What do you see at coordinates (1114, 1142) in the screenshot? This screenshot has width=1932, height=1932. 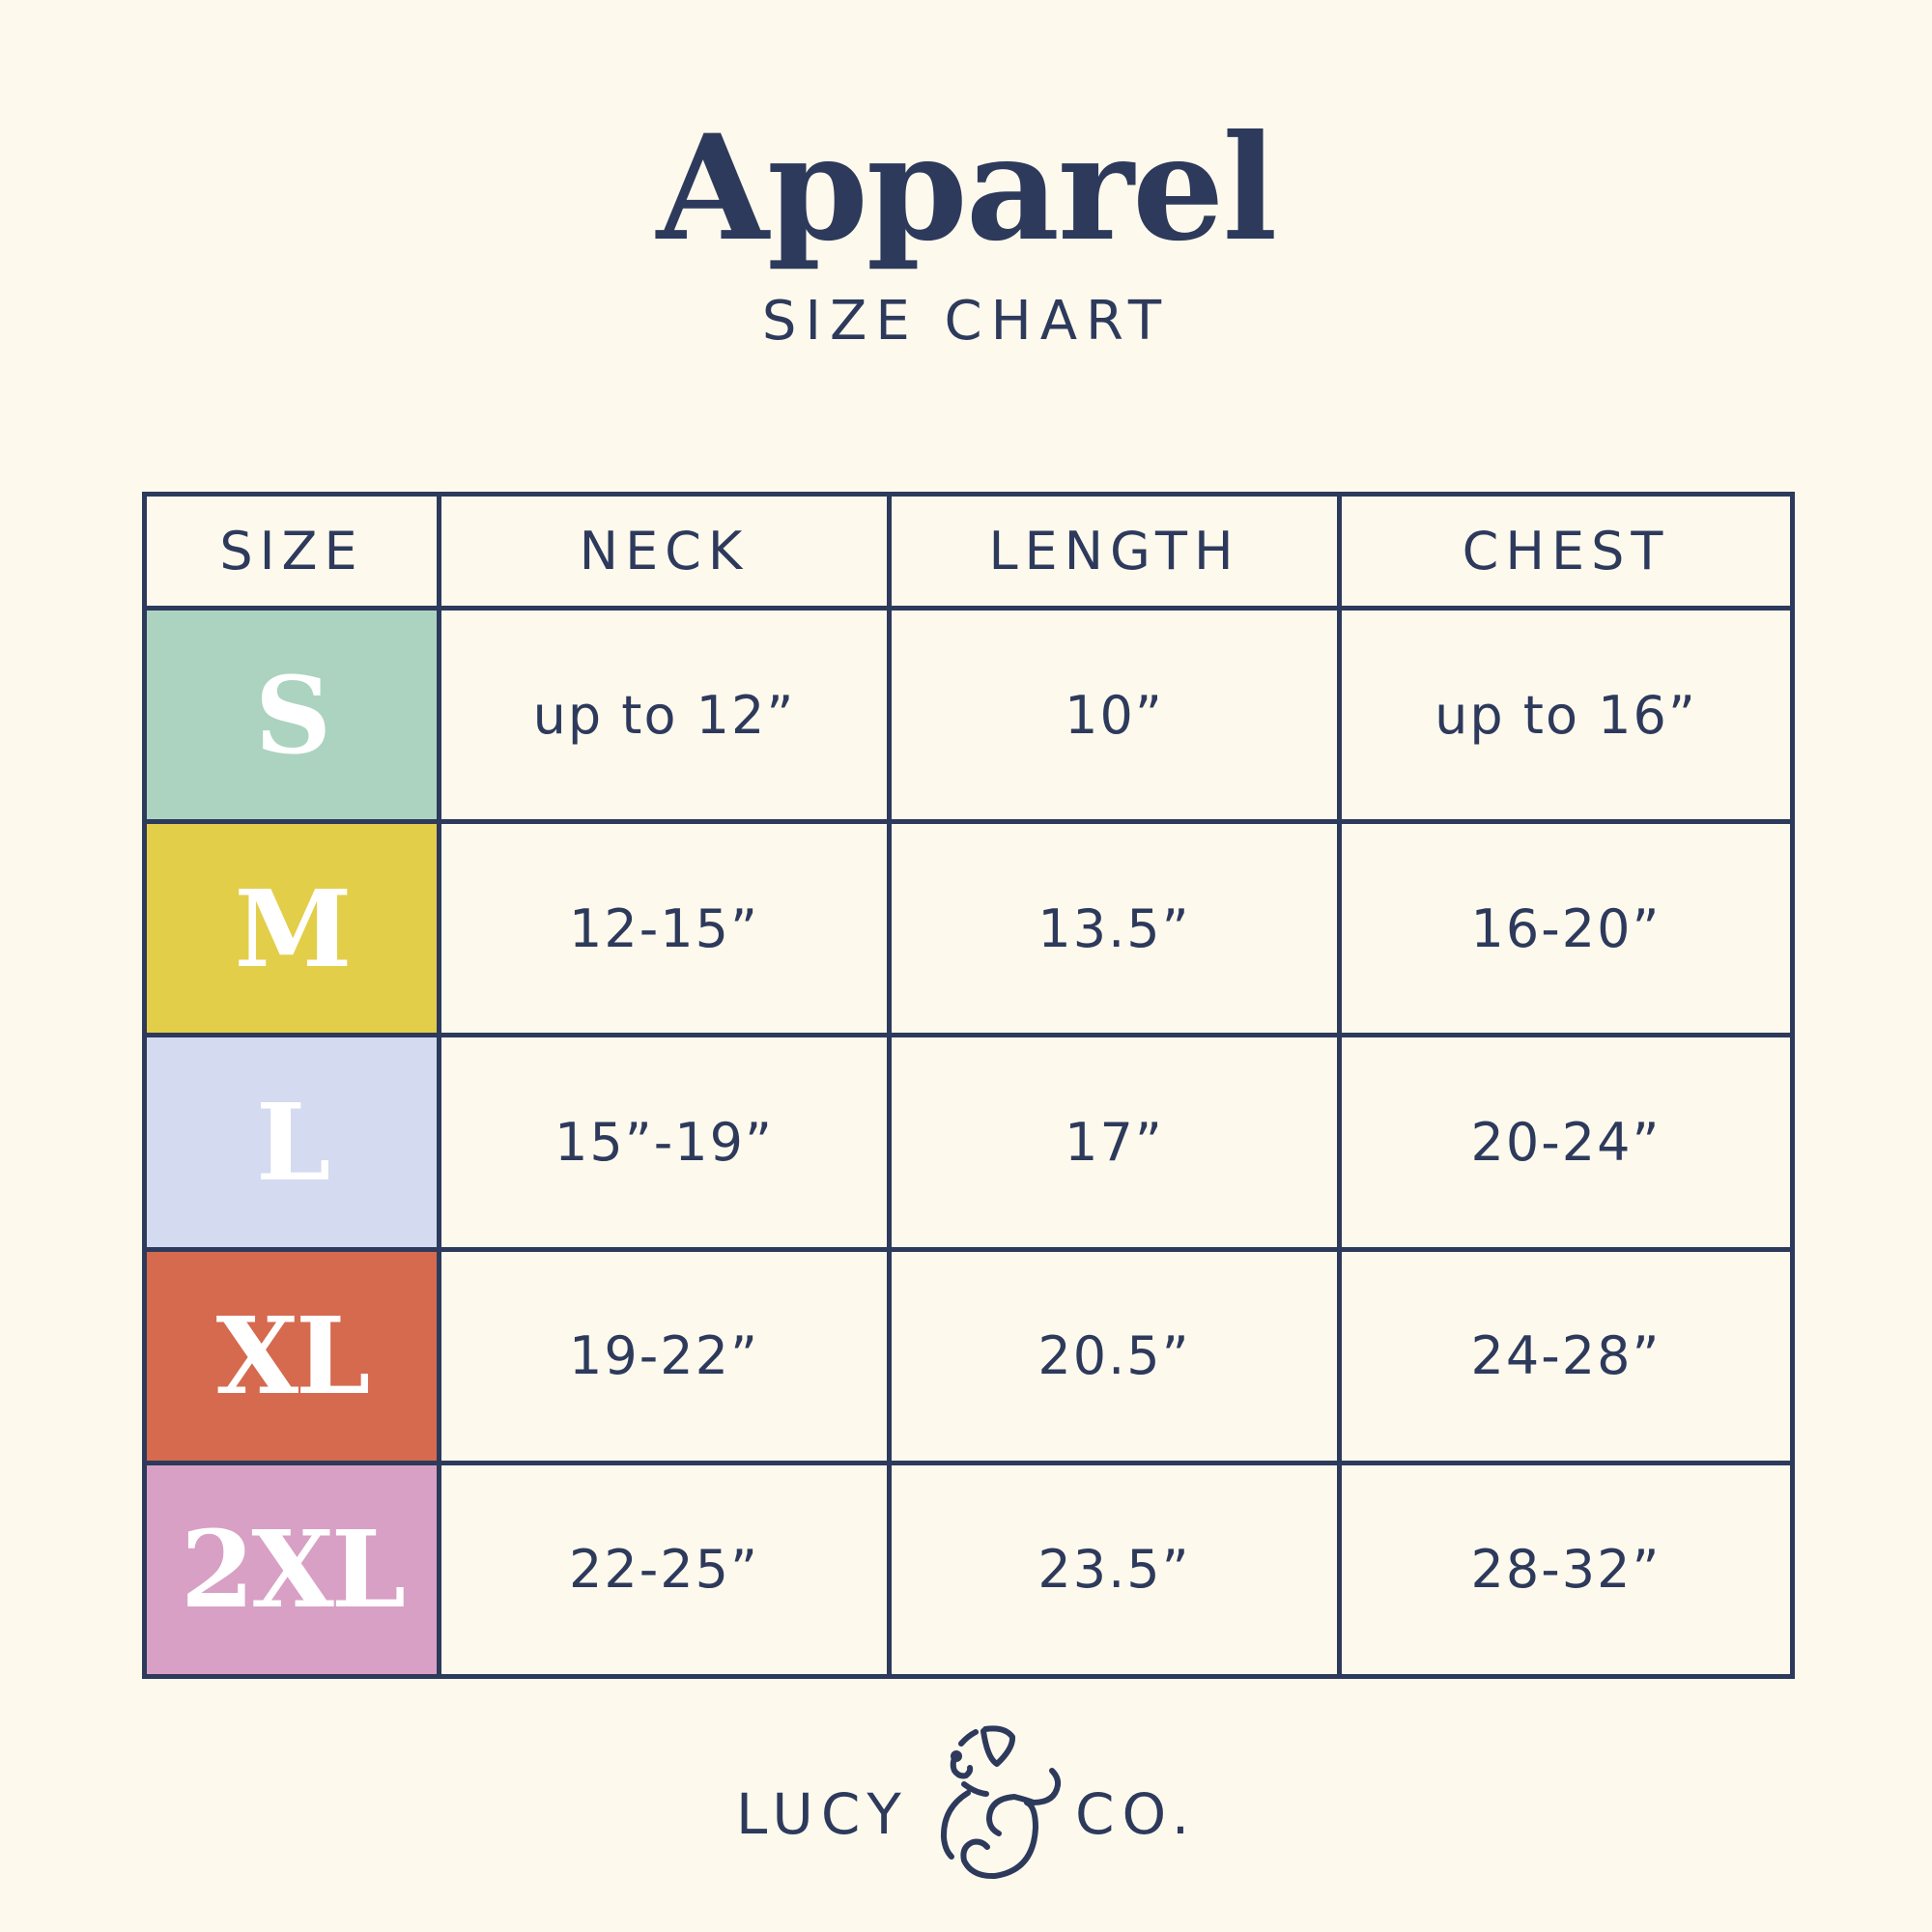 I see `length-cell: 17”` at bounding box center [1114, 1142].